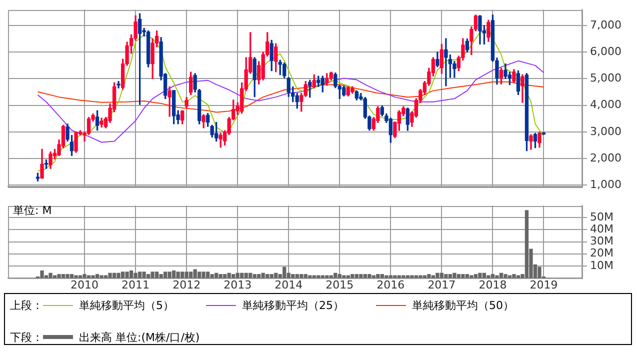 The height and width of the screenshot is (362, 638). I want to click on y-tick-label: 30M, so click(602, 241).